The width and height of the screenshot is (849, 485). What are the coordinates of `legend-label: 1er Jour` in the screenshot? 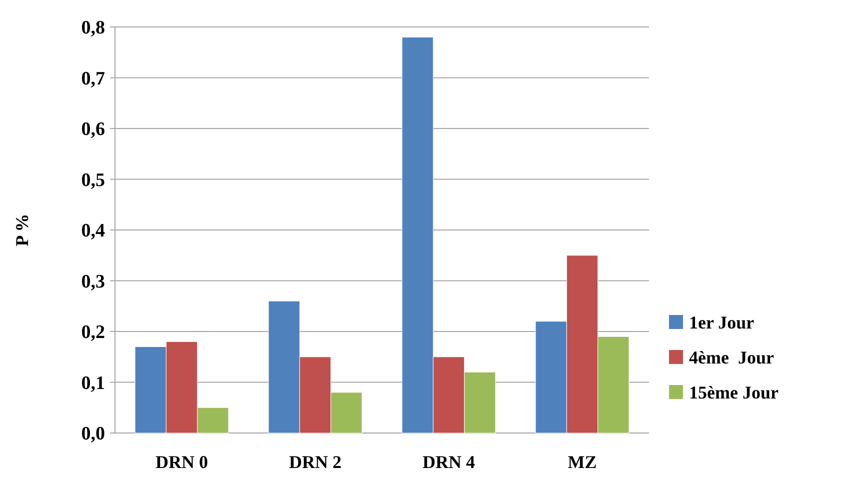 It's located at (721, 322).